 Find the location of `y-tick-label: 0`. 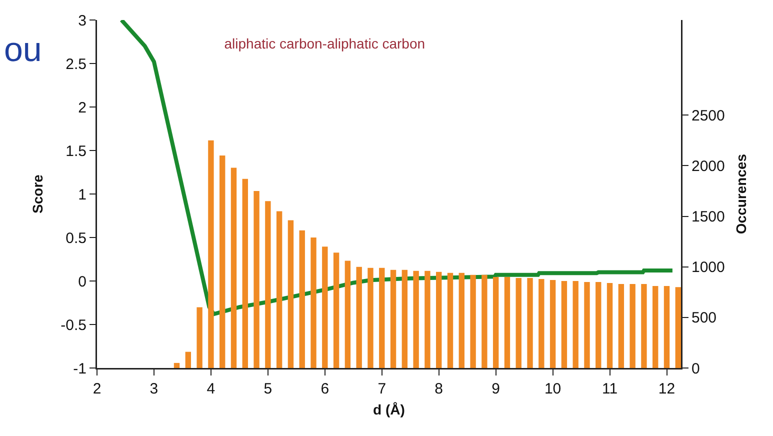

y-tick-label: 0 is located at coordinates (82, 281).